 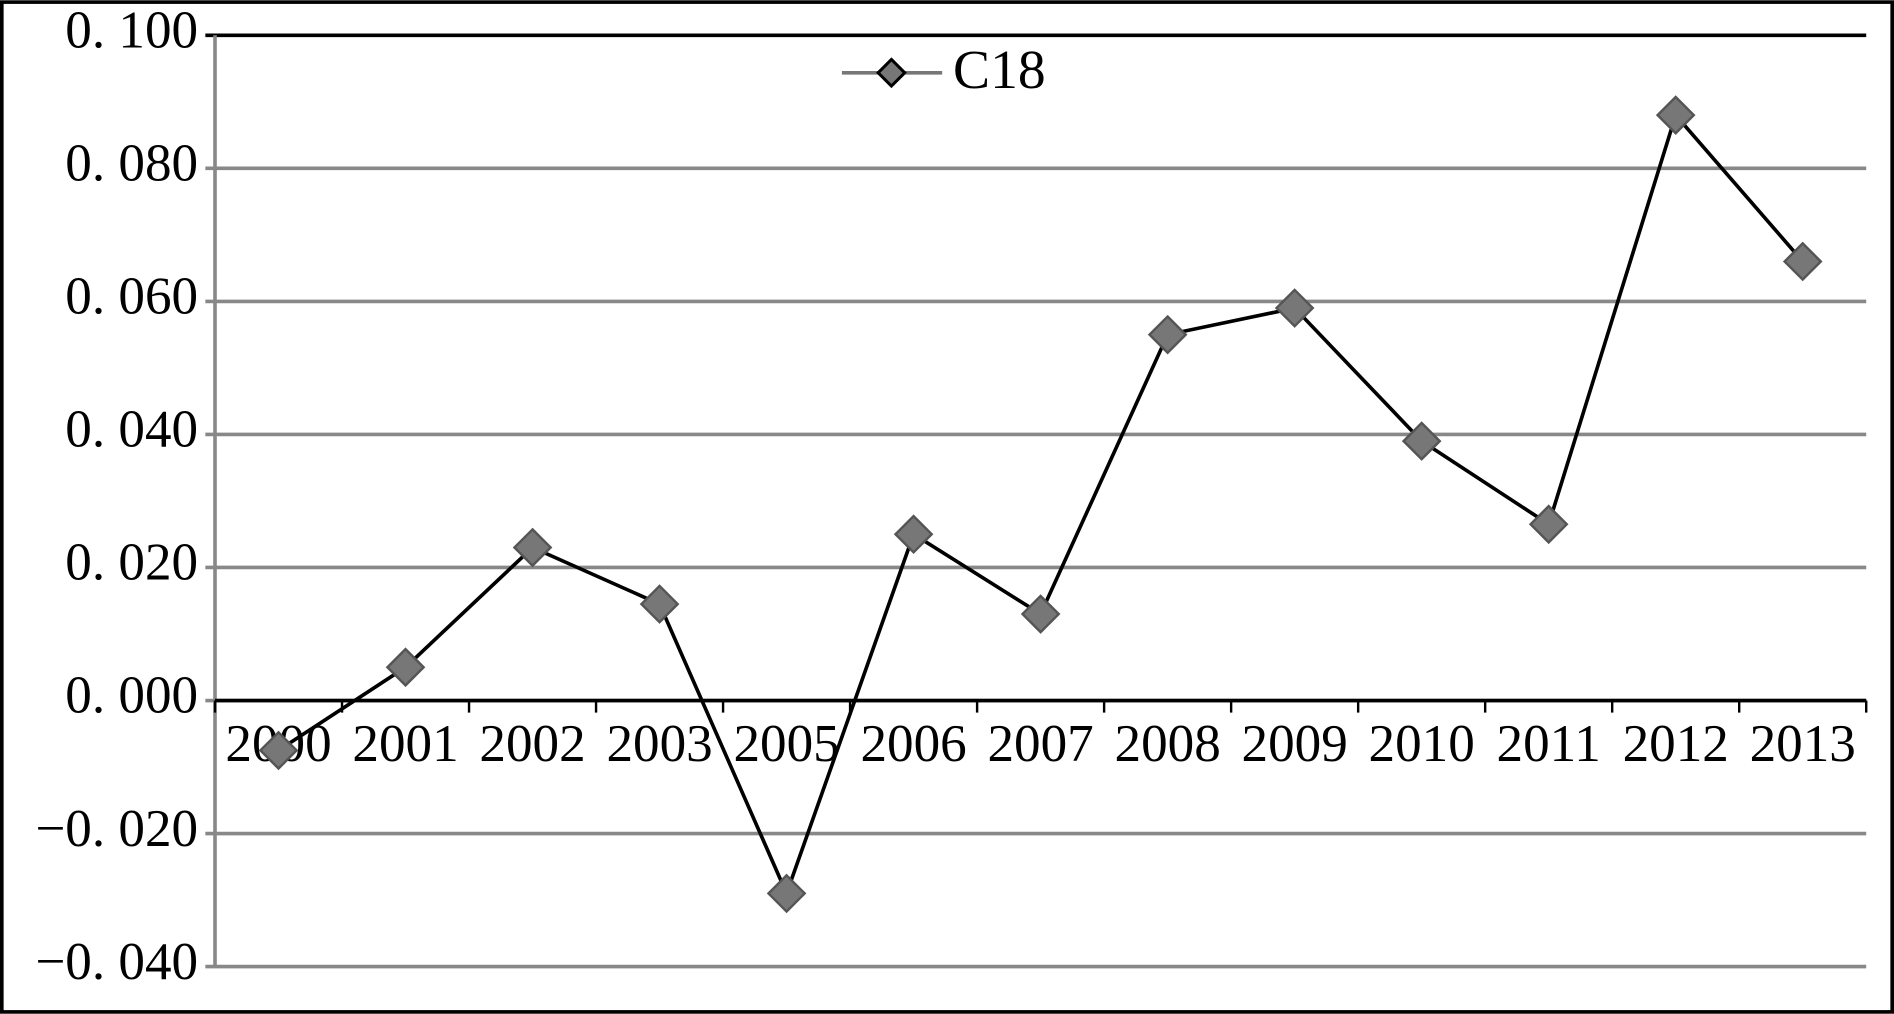 What do you see at coordinates (131, 430) in the screenshot?
I see `y-tick-label: 0. 040` at bounding box center [131, 430].